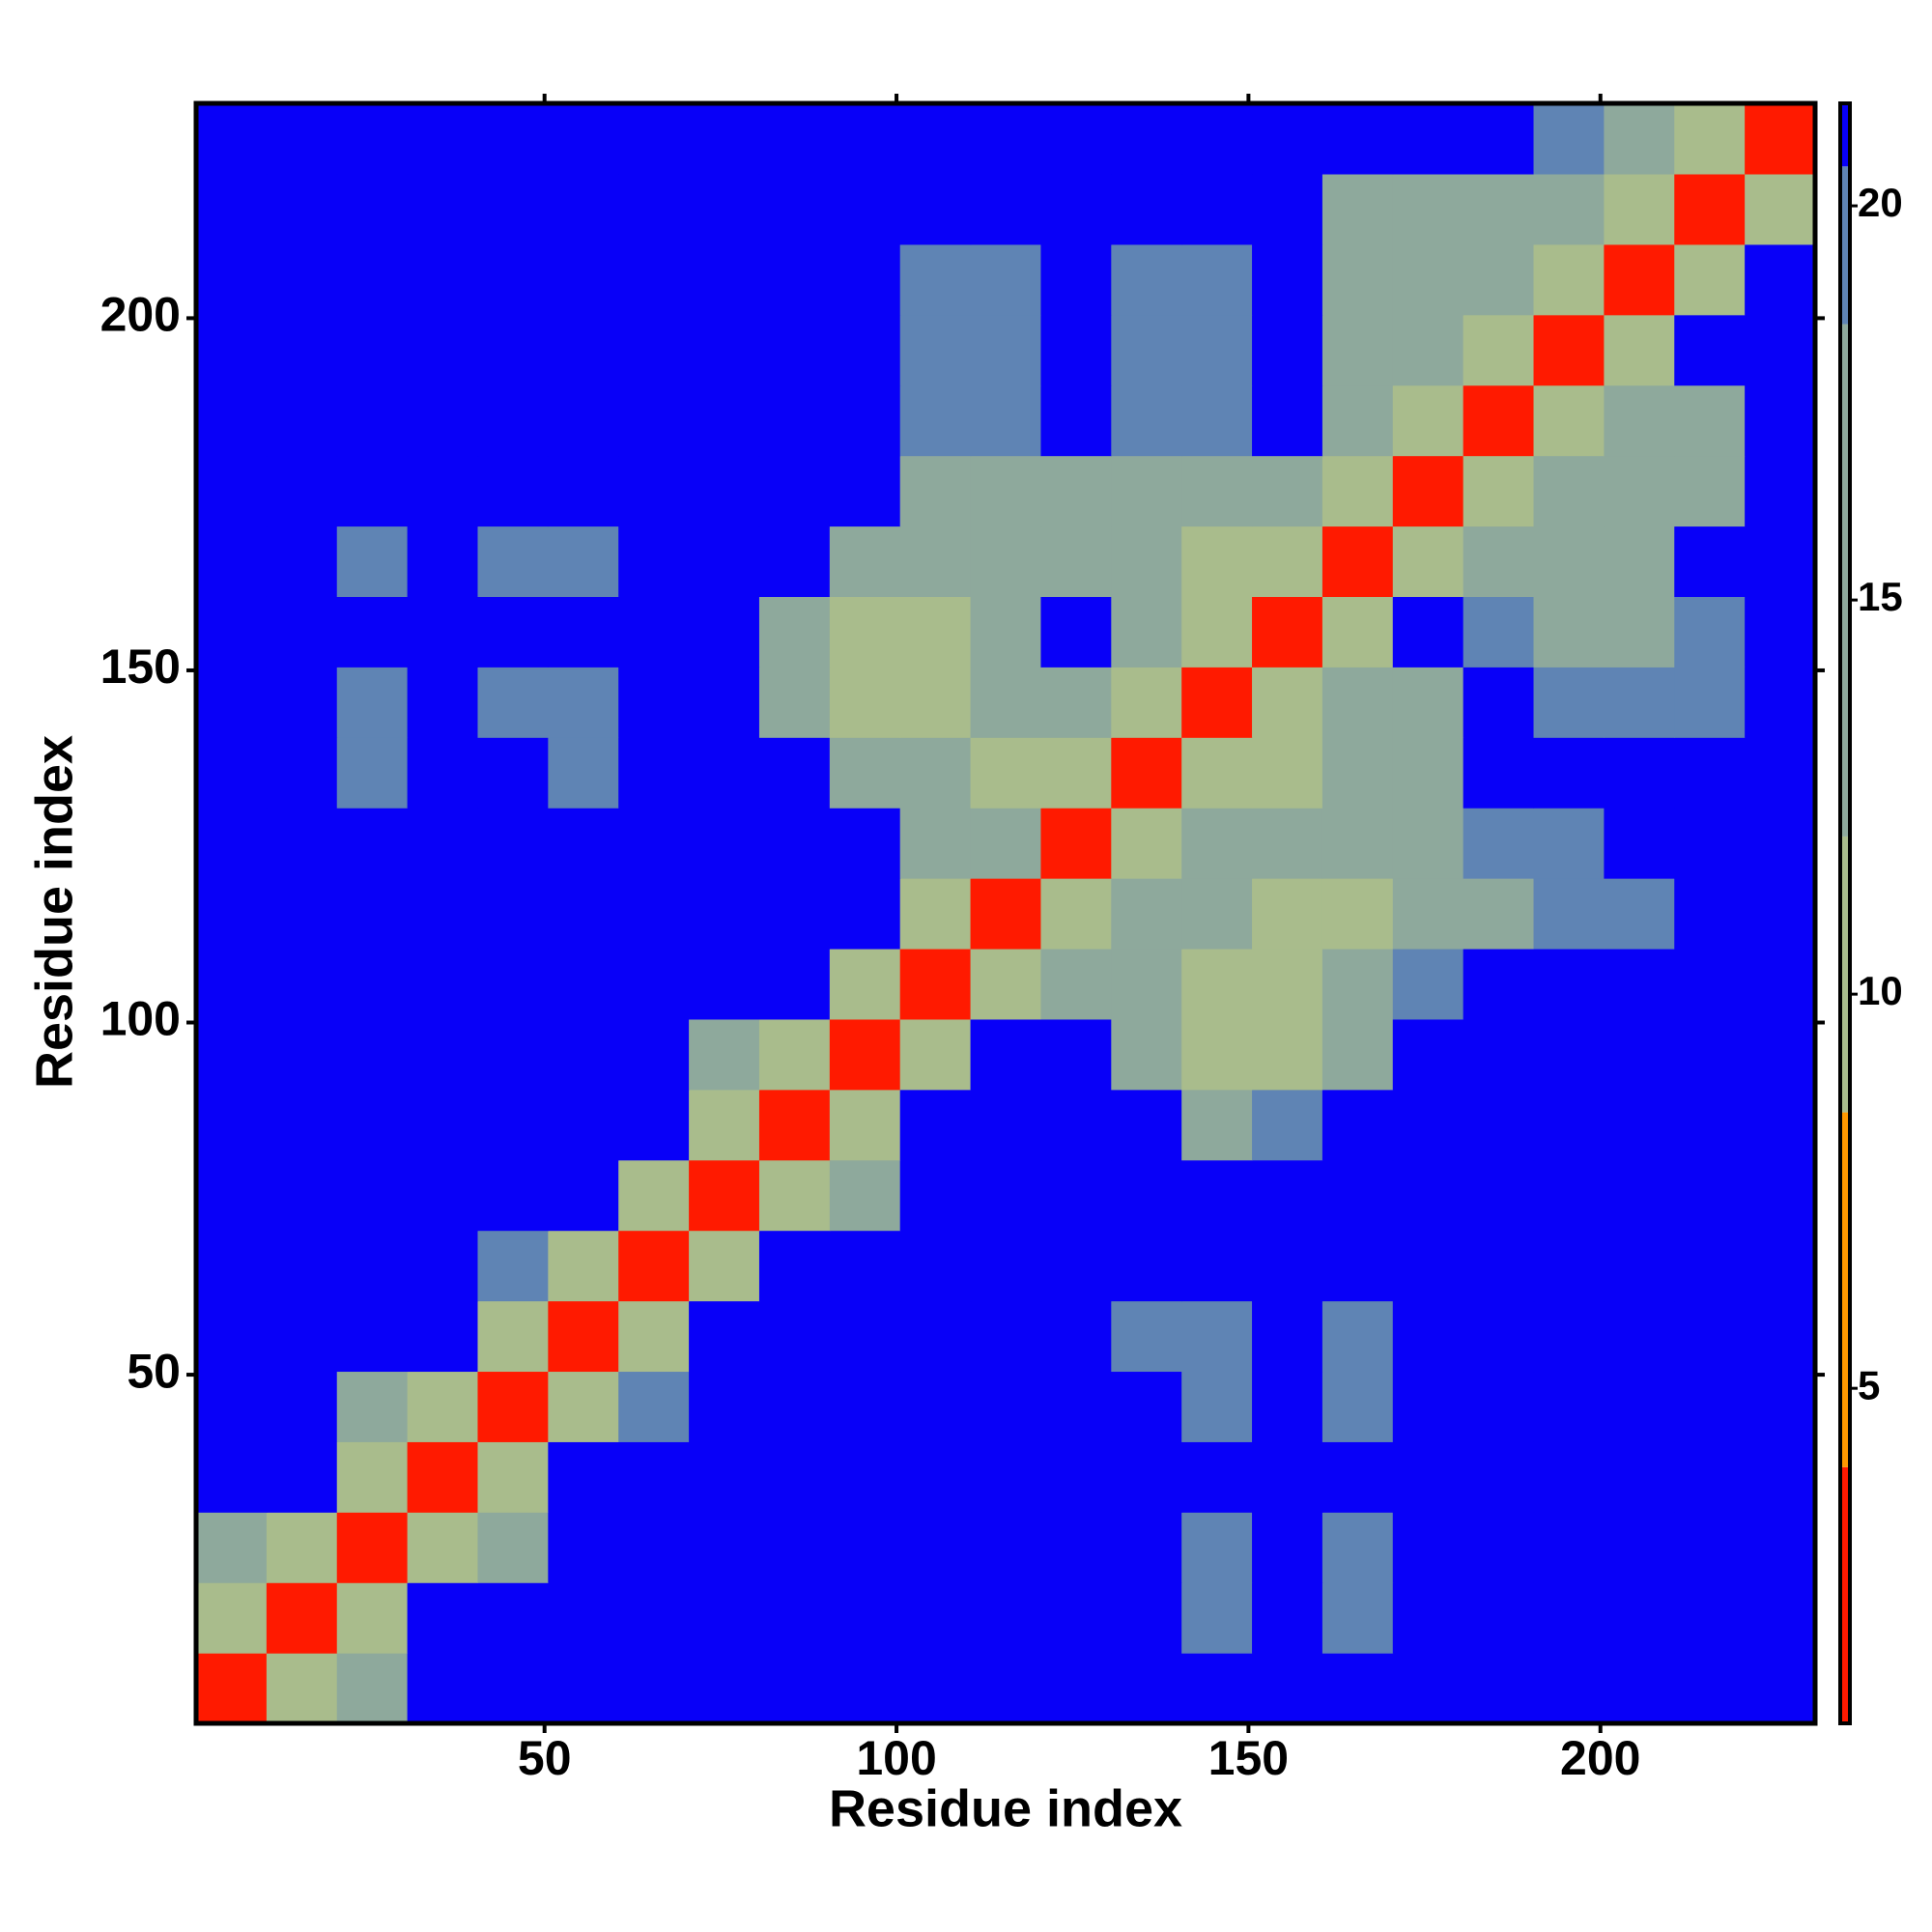 This screenshot has height=1932, width=1932. Describe the element at coordinates (54, 912) in the screenshot. I see `y-axis-title: Residue index` at that location.